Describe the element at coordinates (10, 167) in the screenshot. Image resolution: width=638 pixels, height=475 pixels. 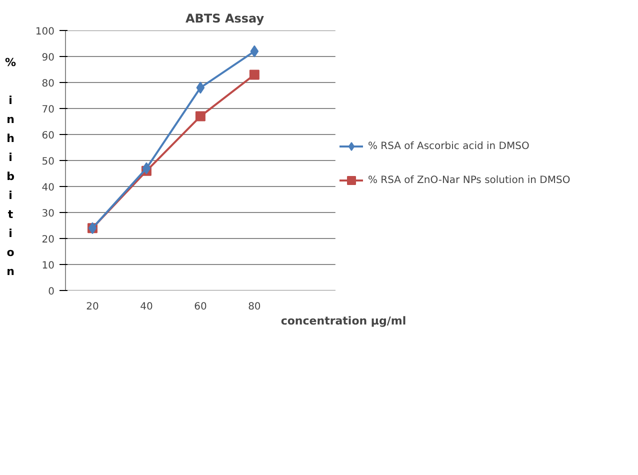
I see `text: % inhibition` at that location.